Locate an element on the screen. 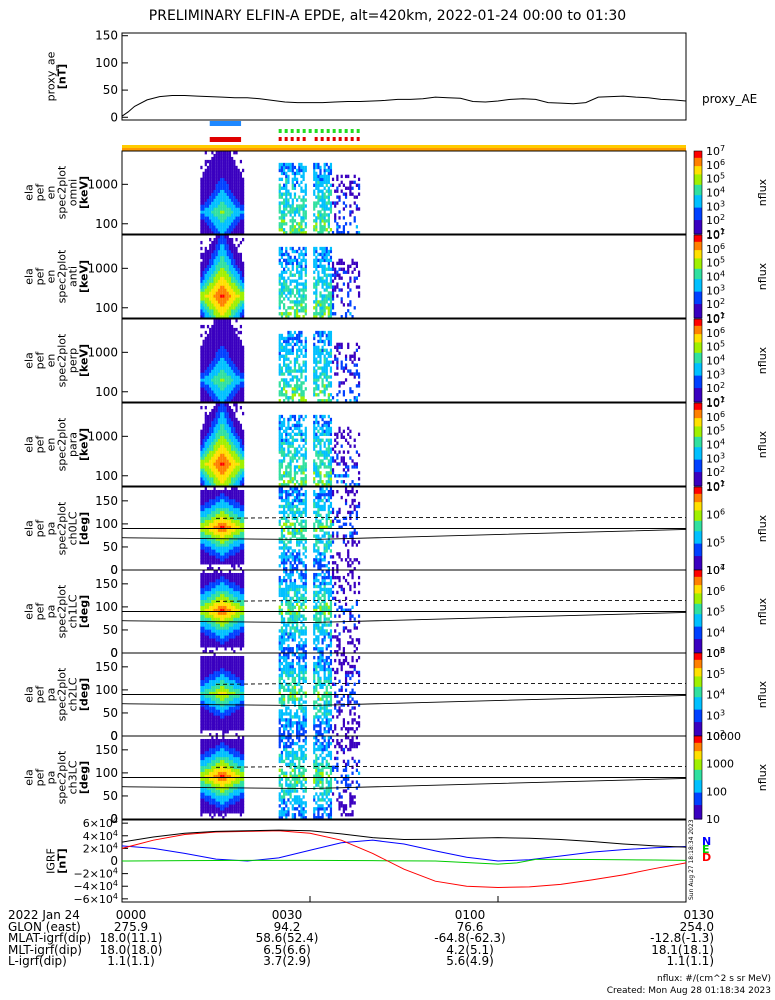  colorbar-tick-label: 103 is located at coordinates (715, 374).